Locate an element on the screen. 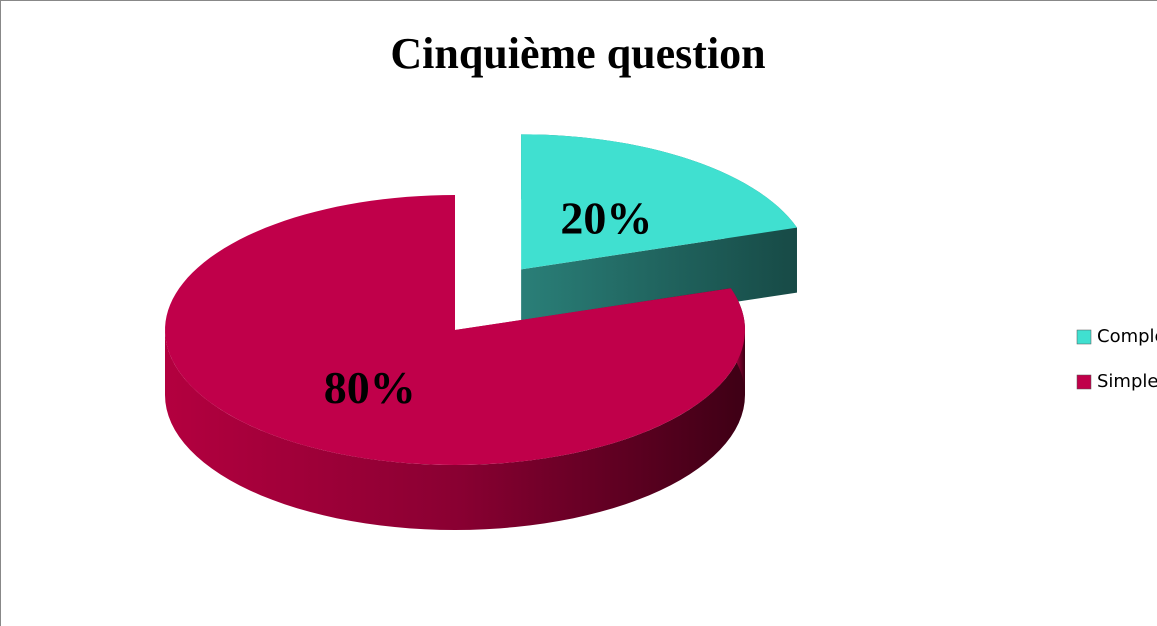 This screenshot has height=626, width=1157. legend-label: Complexe is located at coordinates (1127, 336).